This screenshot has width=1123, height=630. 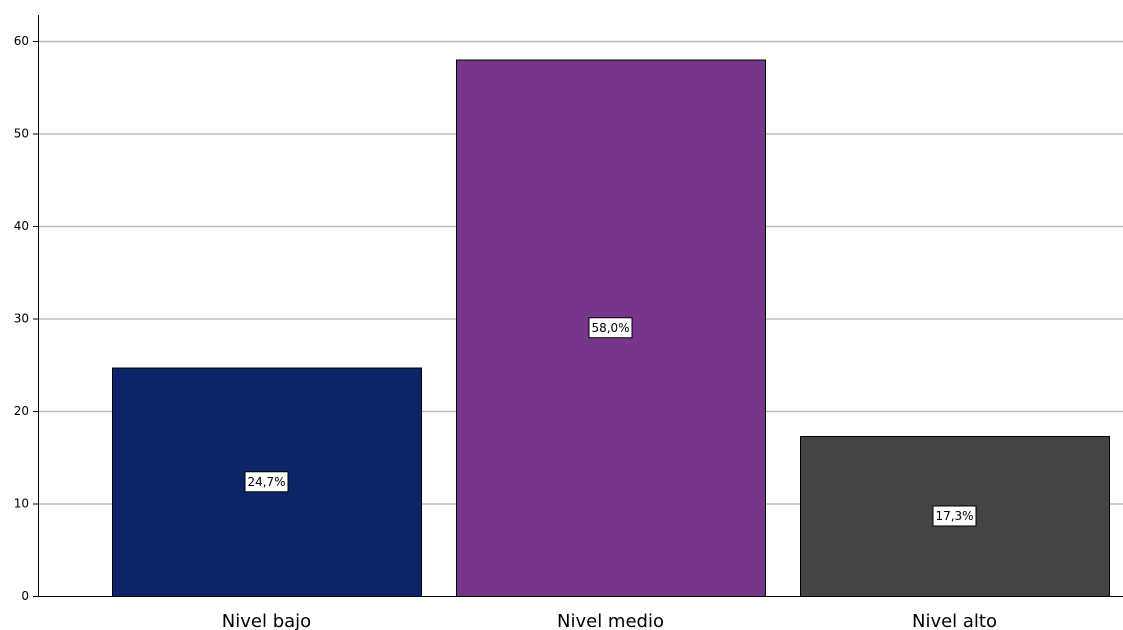 I want to click on y-tick-label: 50, so click(x=21, y=134).